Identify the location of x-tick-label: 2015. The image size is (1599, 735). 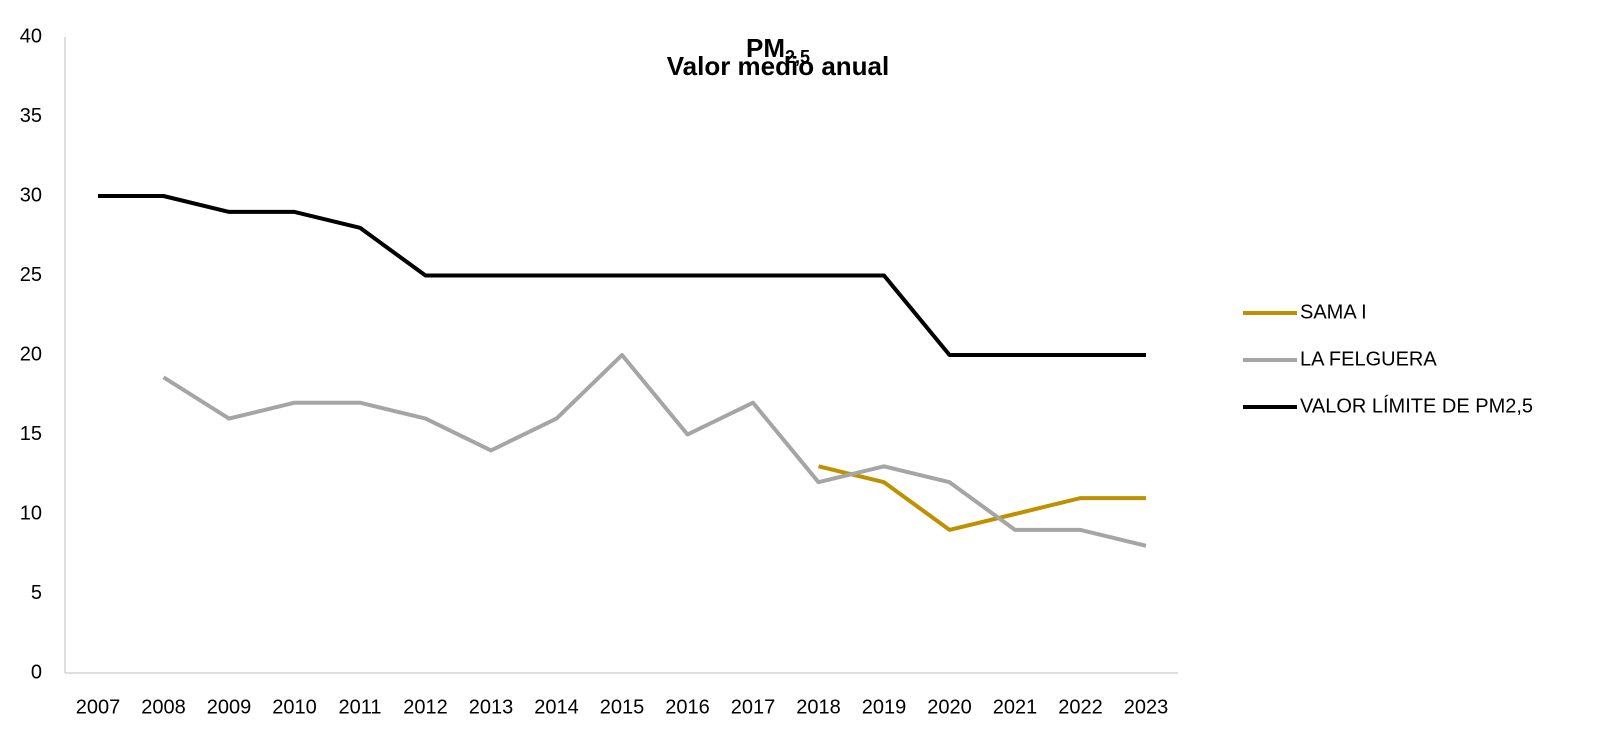
(622, 707).